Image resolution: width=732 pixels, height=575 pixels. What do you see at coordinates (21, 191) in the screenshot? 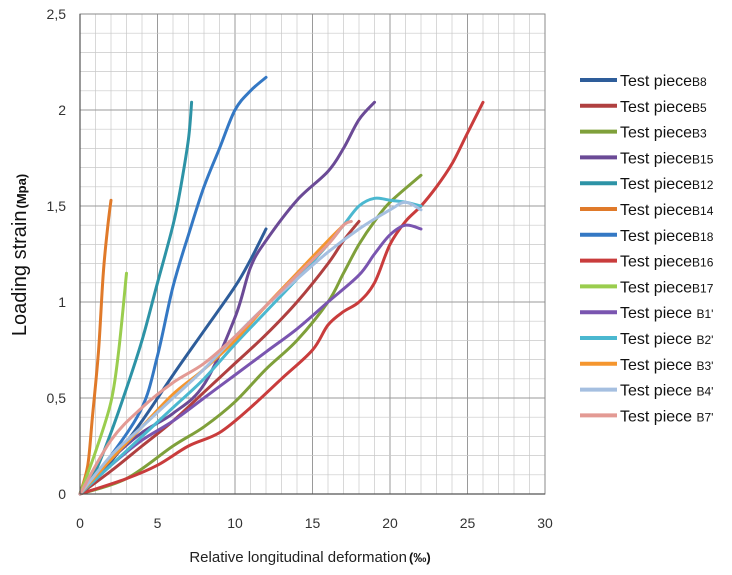
I see `y-axis-unit: (Mpa)` at bounding box center [21, 191].